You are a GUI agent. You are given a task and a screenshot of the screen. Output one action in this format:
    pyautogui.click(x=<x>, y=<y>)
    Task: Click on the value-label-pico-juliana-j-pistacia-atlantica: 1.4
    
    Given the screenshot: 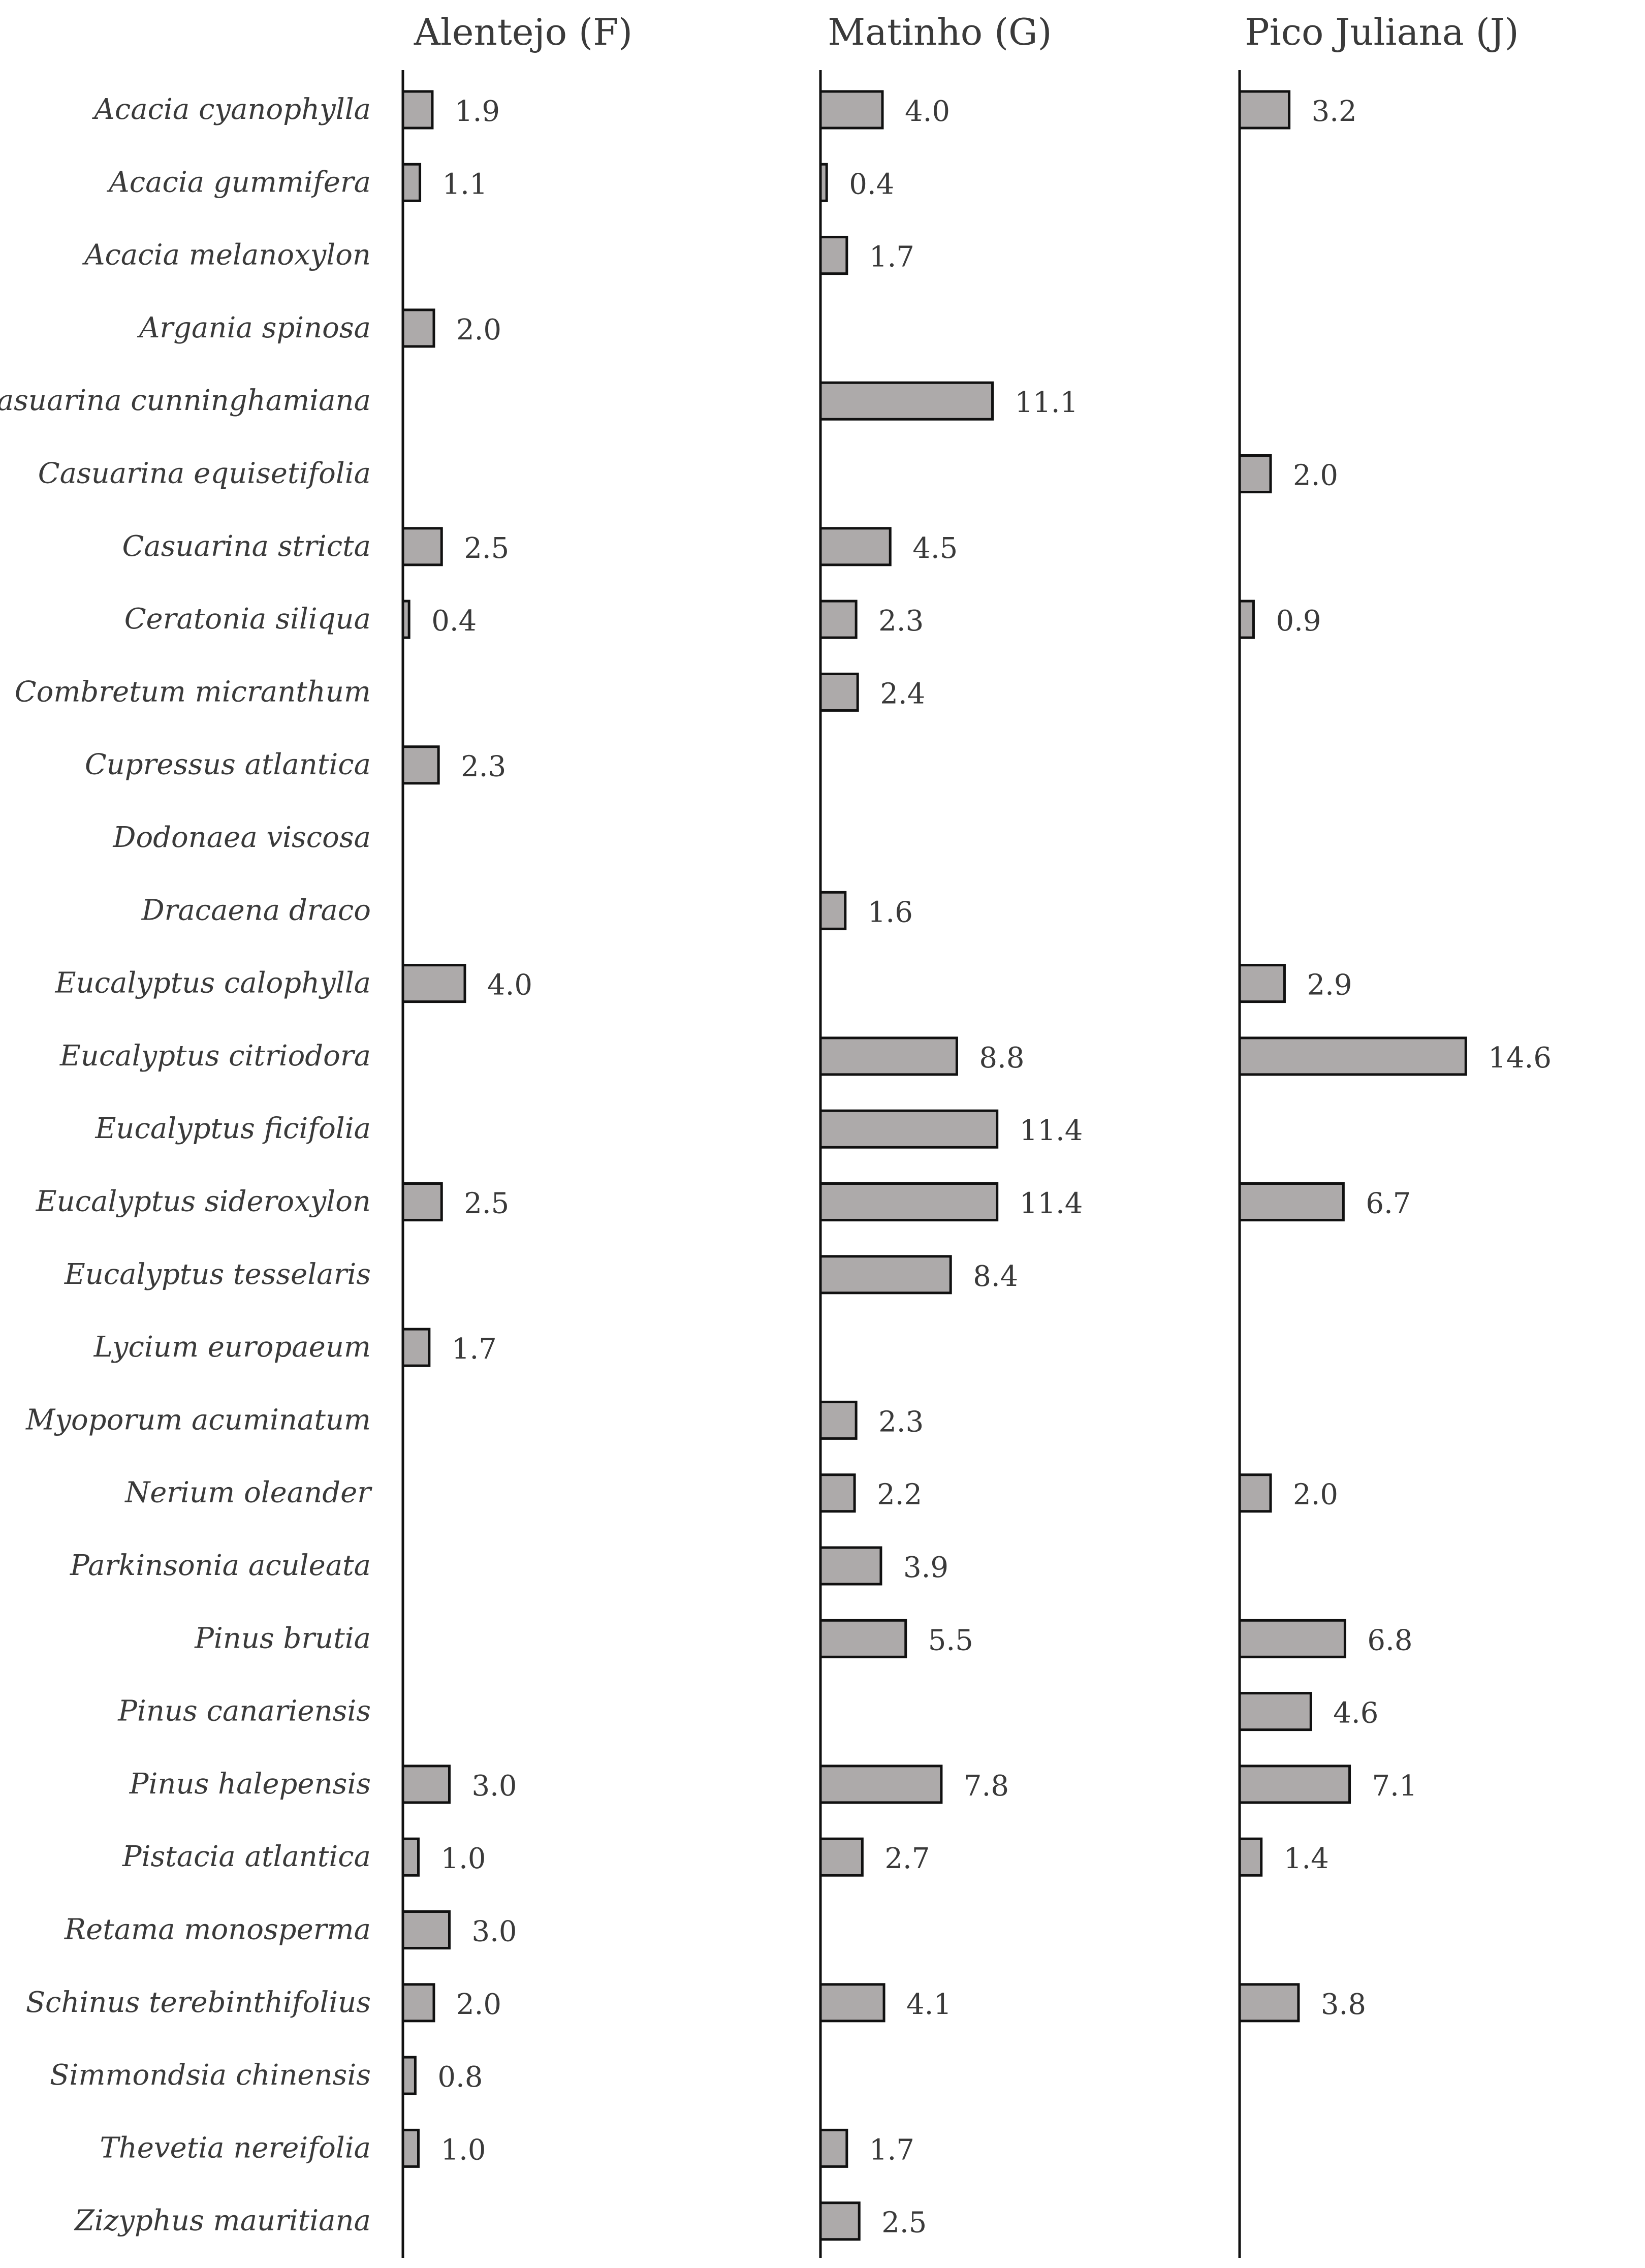 What is the action you would take?
    pyautogui.click(x=1306, y=1858)
    